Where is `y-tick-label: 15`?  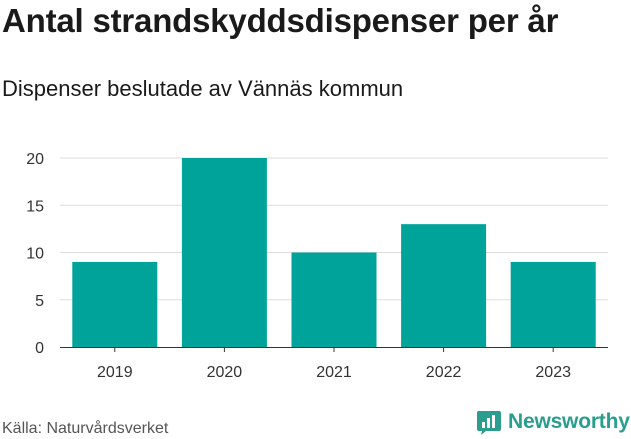 y-tick-label: 15 is located at coordinates (35, 206).